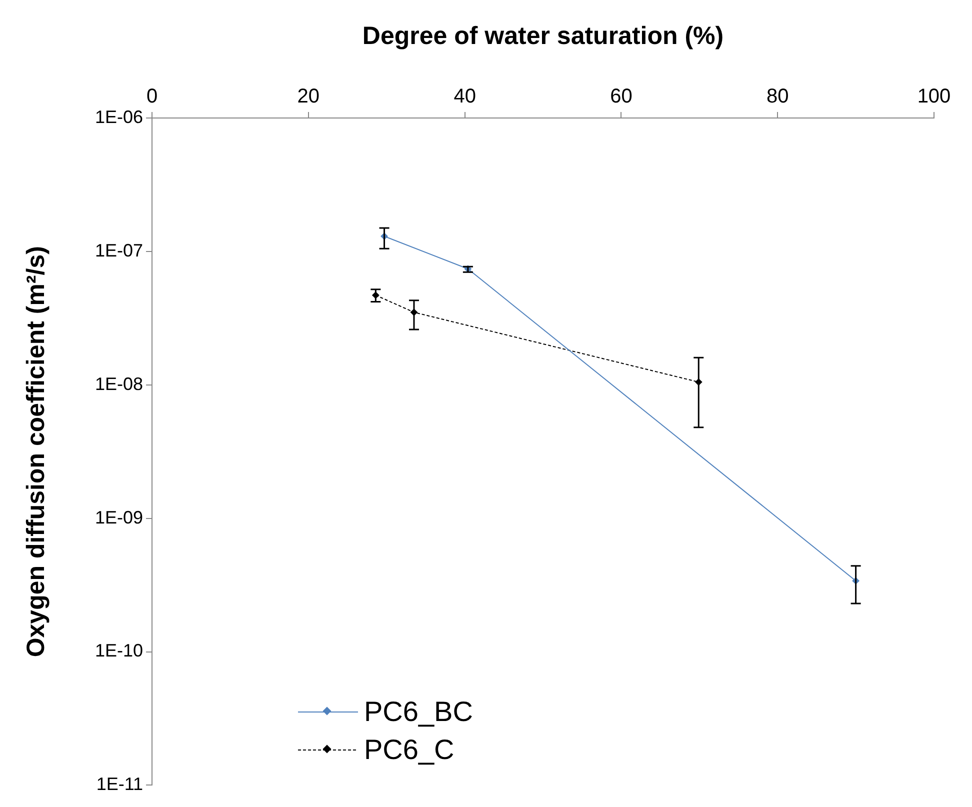 This screenshot has height=807, width=972. What do you see at coordinates (119, 250) in the screenshot?
I see `y-tick-label: 1E-07` at bounding box center [119, 250].